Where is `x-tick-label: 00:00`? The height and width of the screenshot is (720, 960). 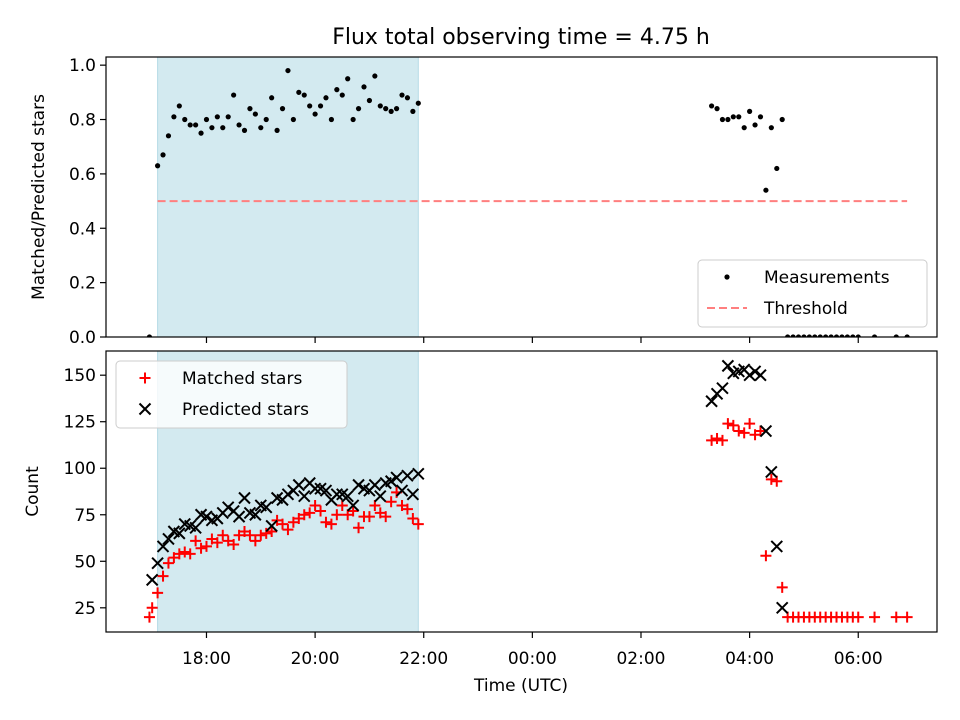 x-tick-label: 00:00 is located at coordinates (532, 659).